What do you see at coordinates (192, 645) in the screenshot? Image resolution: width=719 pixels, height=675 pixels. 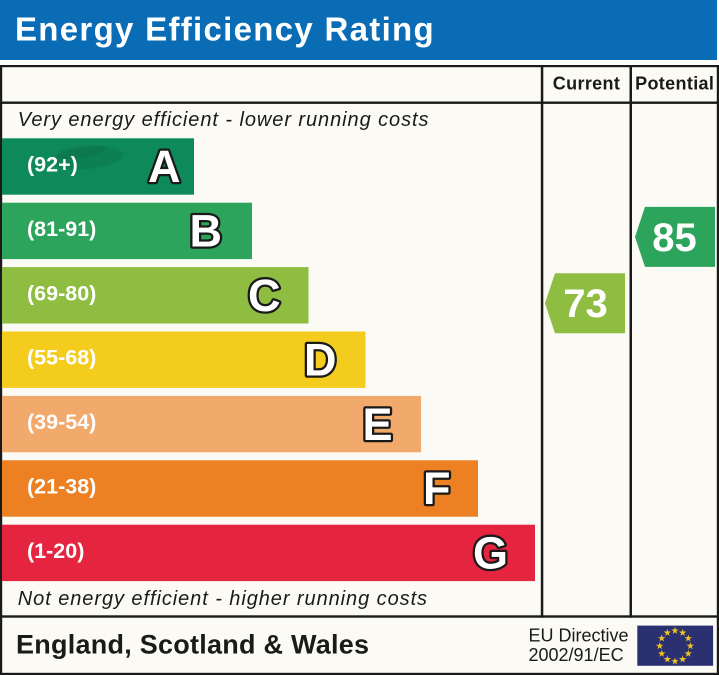 I see `svg-text: England, Scotland & Wales` at bounding box center [192, 645].